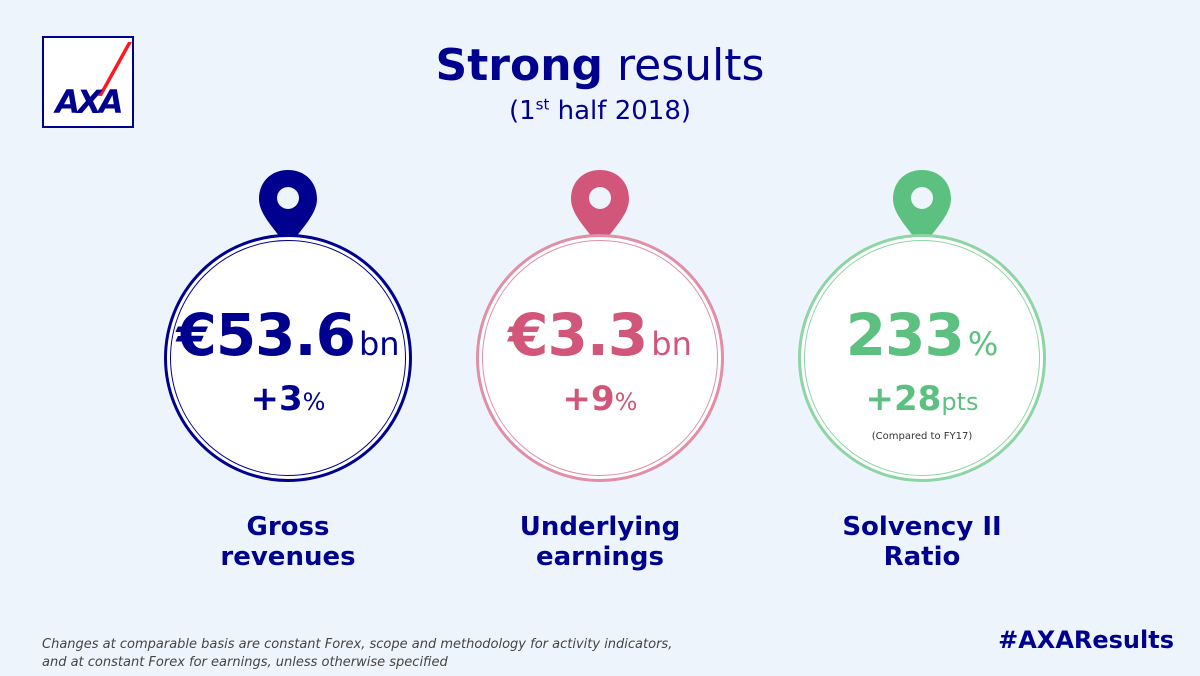 The image size is (1200, 676). What do you see at coordinates (600, 335) in the screenshot?
I see `metric-value: €3.3 bn` at bounding box center [600, 335].